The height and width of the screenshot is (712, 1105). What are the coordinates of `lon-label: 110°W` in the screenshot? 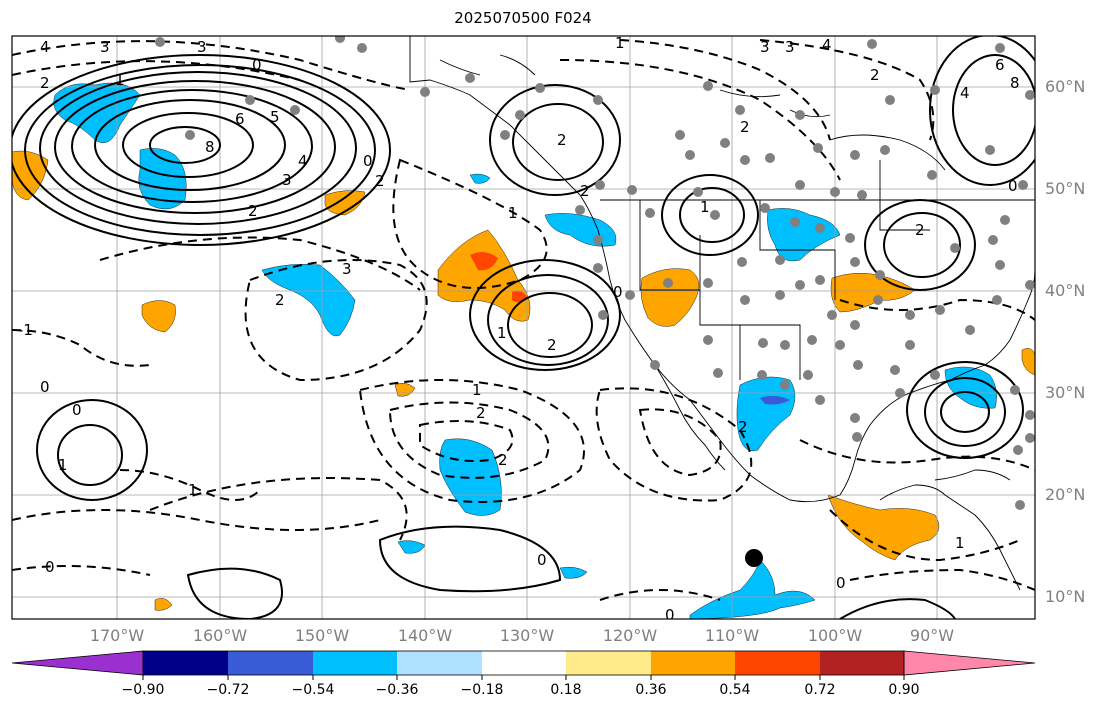 It's located at (732, 635).